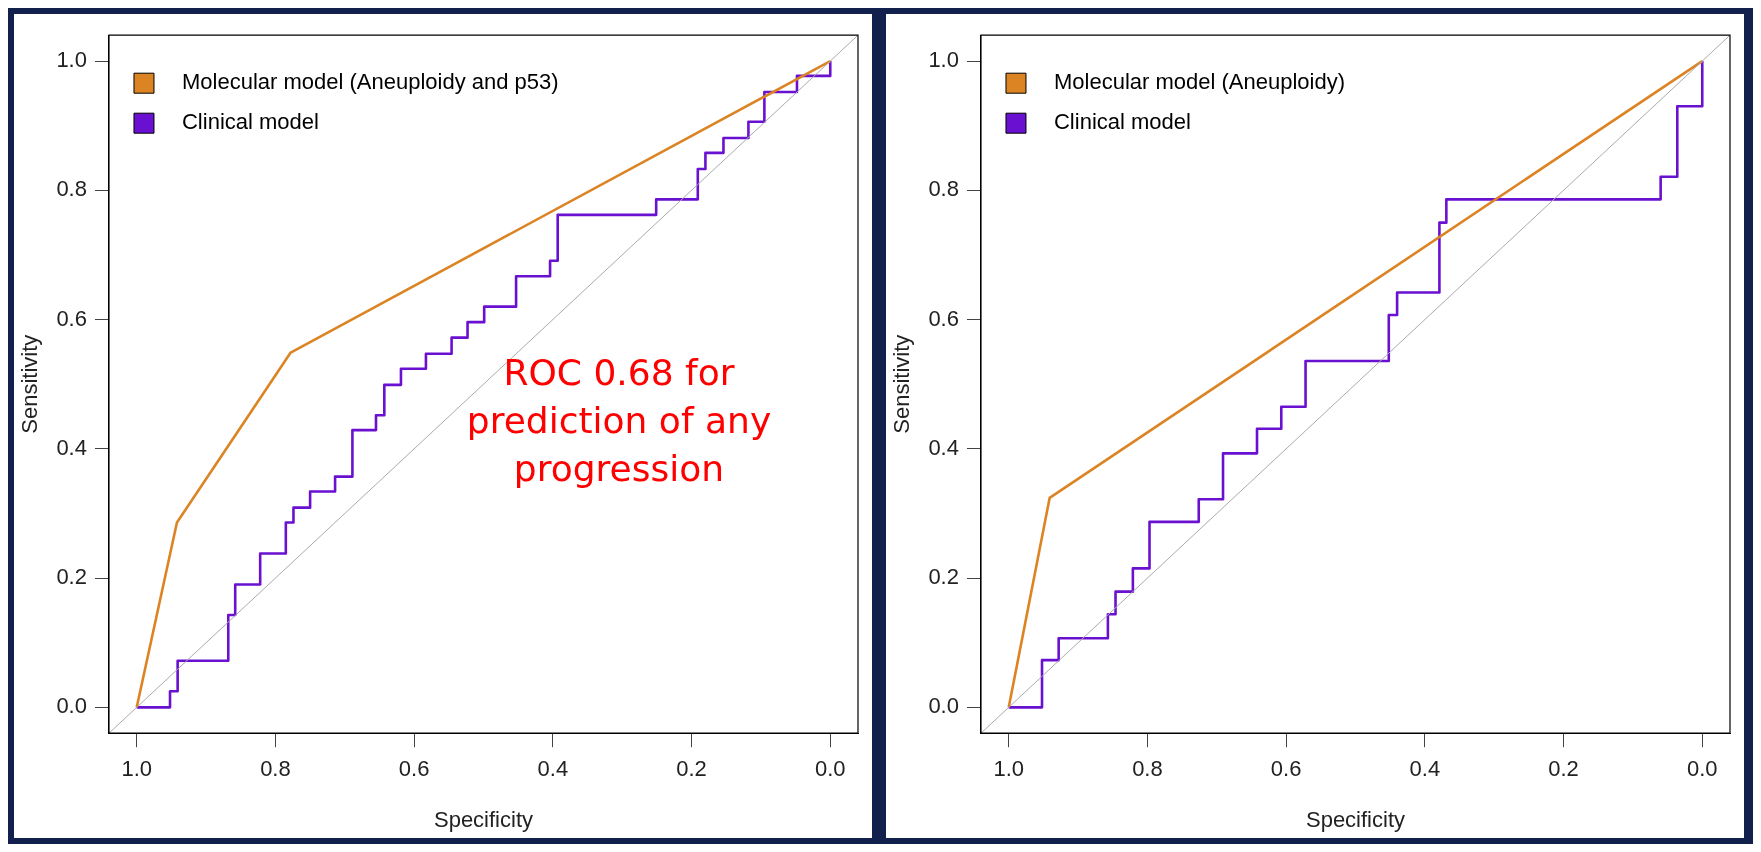 This screenshot has height=852, width=1761. Describe the element at coordinates (1199, 82) in the screenshot. I see `legend-label: Molecular model (Aneuploidy)` at that location.